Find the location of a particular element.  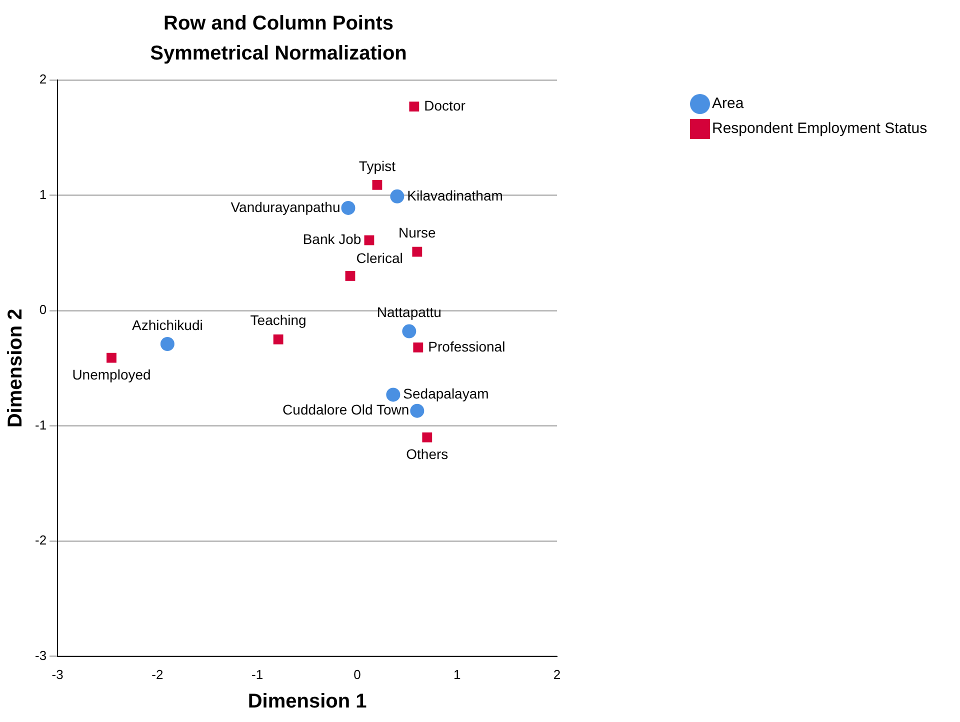

annotation: Clerical is located at coordinates (379, 258).